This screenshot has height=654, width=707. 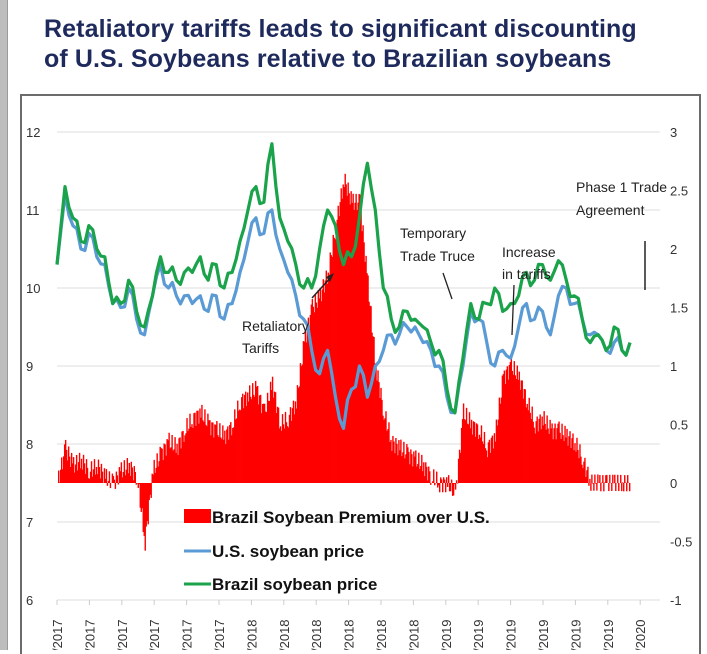 I want to click on annotation-increase-tariffs: Increase in tariffs, so click(x=529, y=289).